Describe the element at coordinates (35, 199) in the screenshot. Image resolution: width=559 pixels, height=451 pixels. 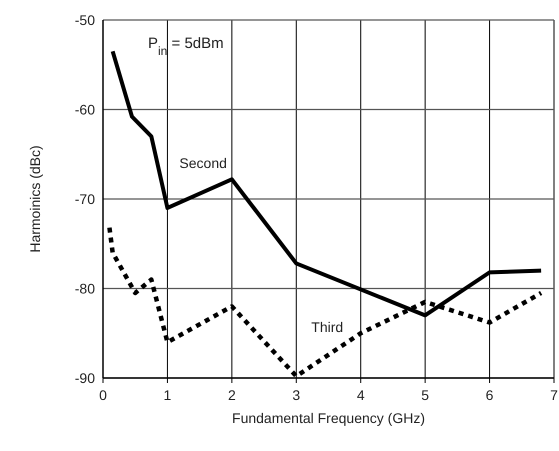
I see `y-axis-title: Harmoinics (dBc)` at that location.